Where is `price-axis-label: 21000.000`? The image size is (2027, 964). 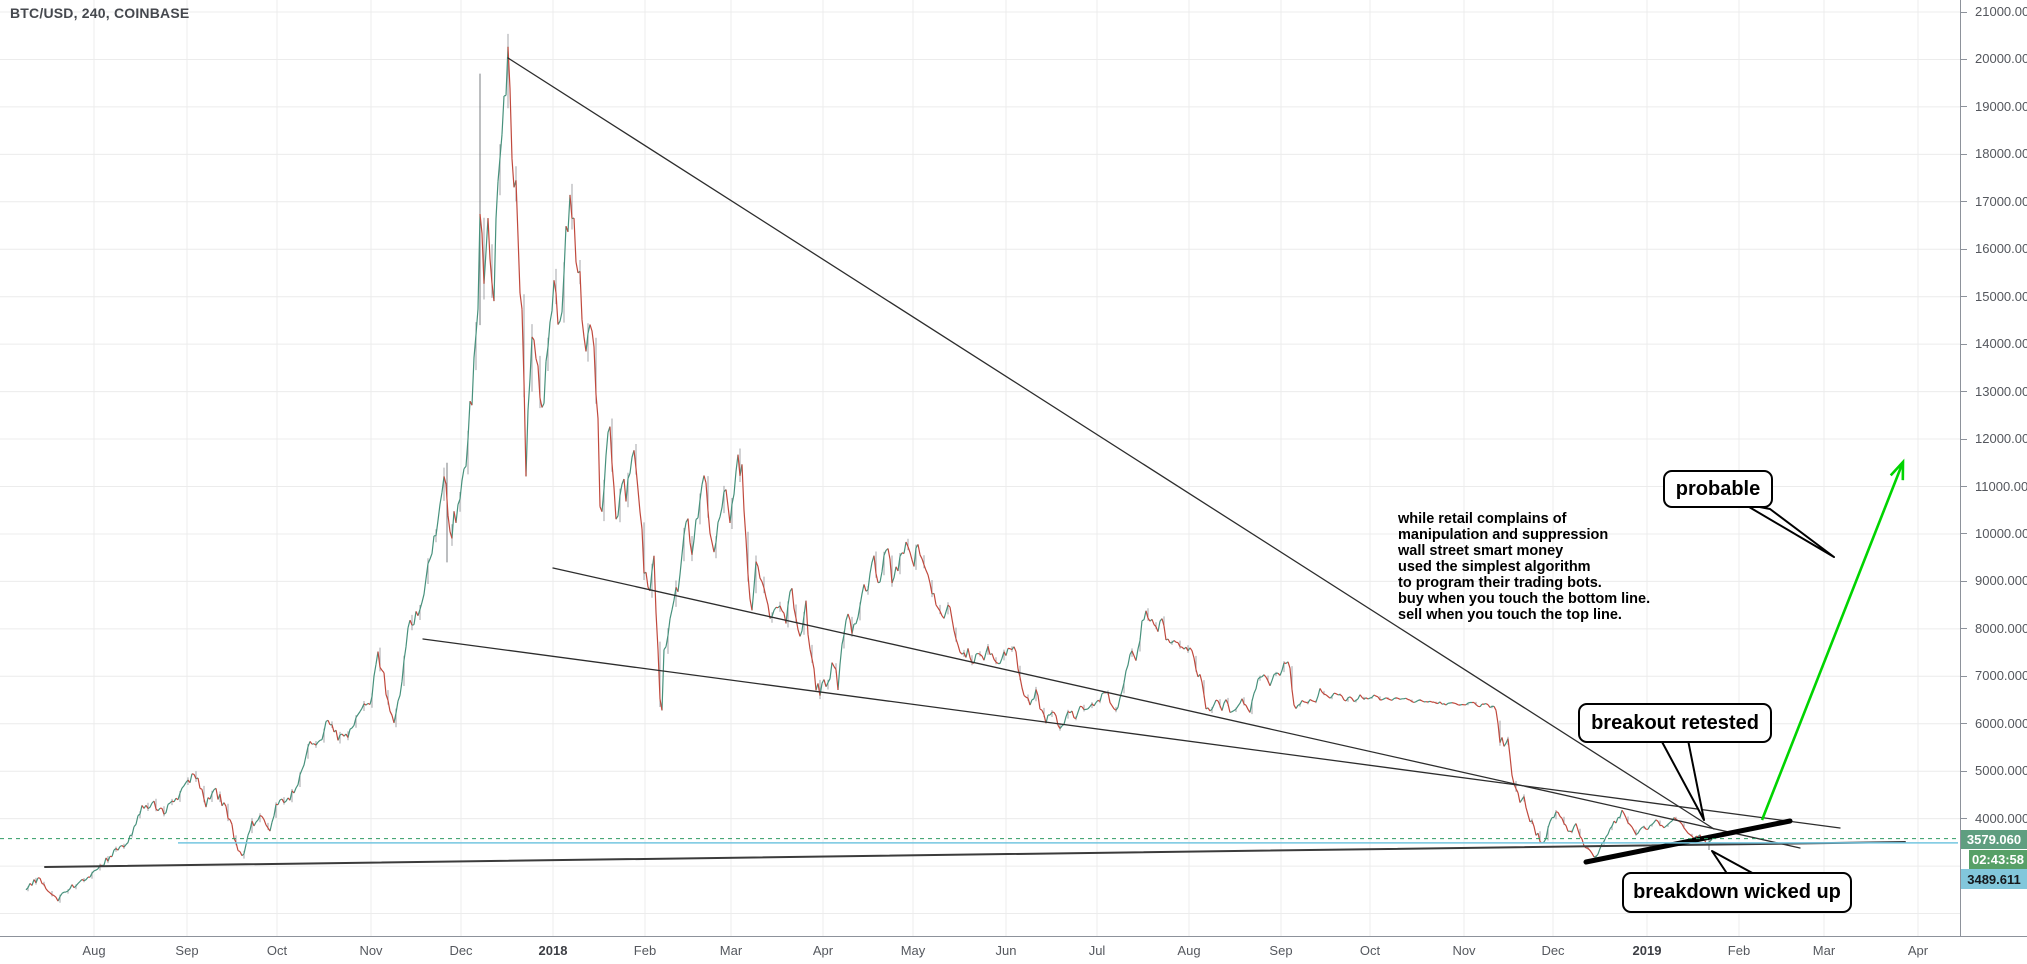 price-axis-label: 21000.000 is located at coordinates (2001, 11).